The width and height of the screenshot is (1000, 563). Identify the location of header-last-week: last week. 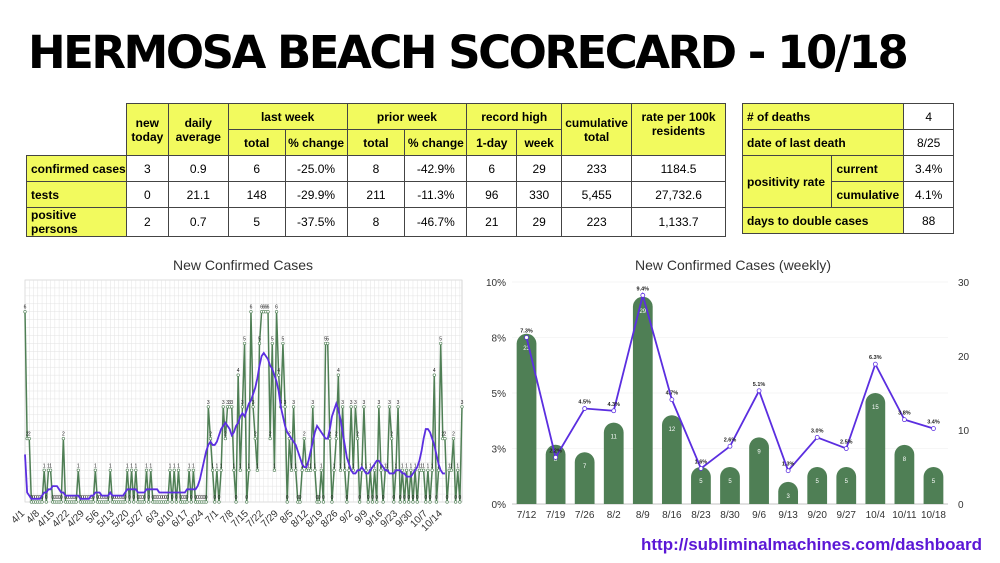
(287, 116).